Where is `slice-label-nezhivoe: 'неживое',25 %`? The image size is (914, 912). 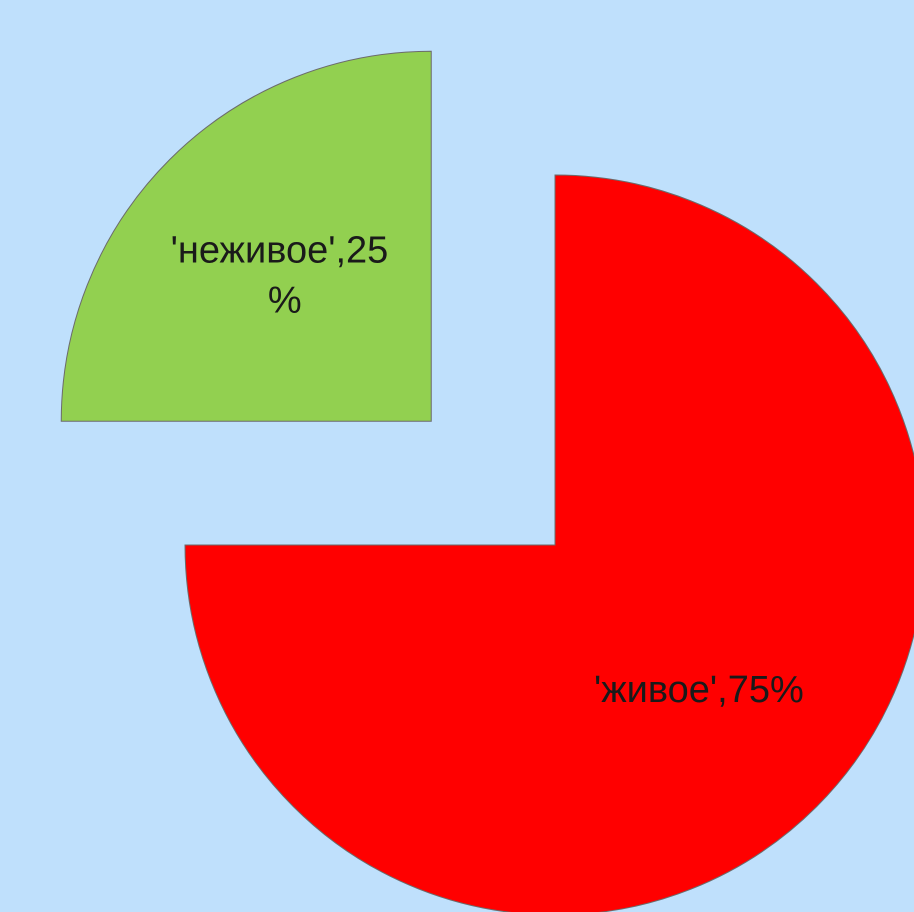
slice-label-nezhivoe: 'неживое',25 % is located at coordinates (285, 276).